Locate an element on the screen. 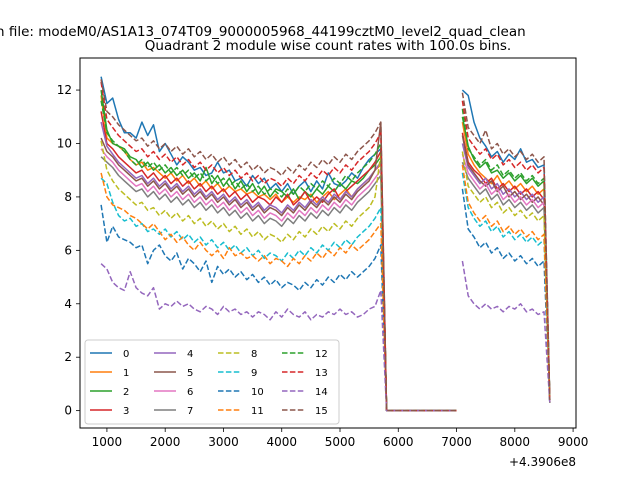  y-tick-label: 8 is located at coordinates (68, 197).